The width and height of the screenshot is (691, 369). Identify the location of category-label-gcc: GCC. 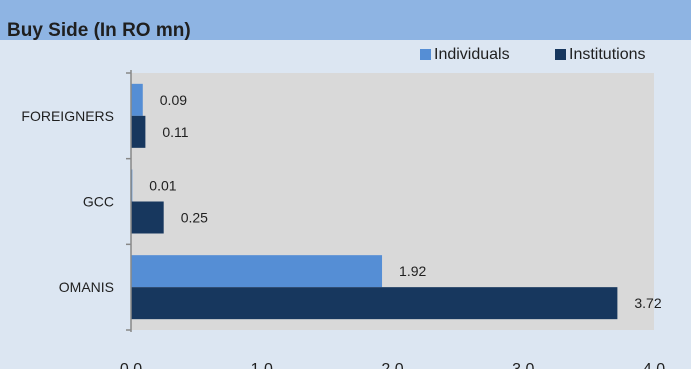
(98, 202).